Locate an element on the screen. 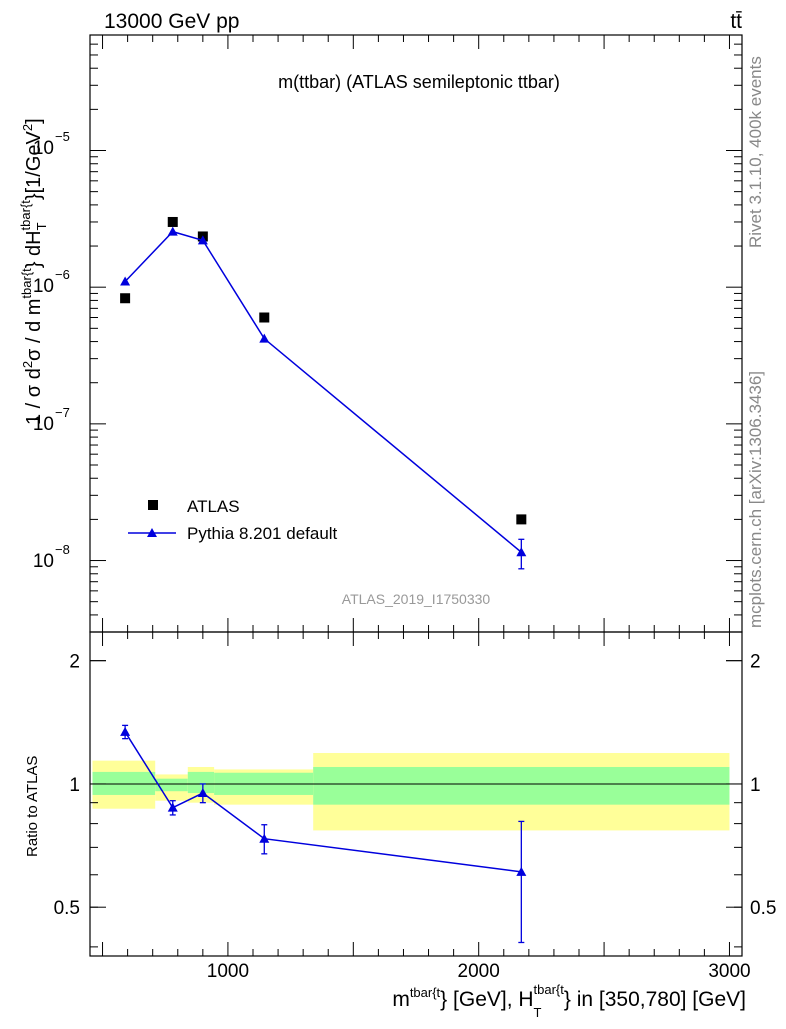  ratio-y-tick-label-right: 0.5 is located at coordinates (763, 908).